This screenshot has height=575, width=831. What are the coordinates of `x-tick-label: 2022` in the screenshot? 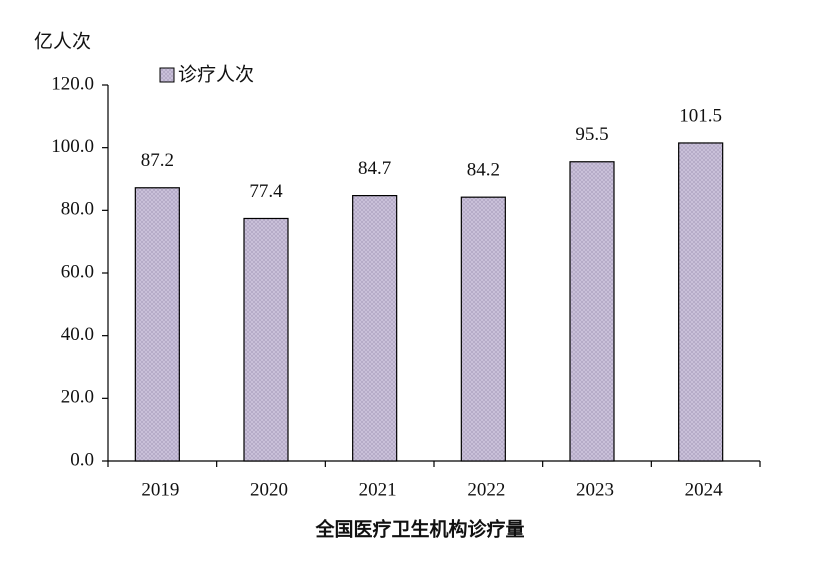 It's located at (486, 489).